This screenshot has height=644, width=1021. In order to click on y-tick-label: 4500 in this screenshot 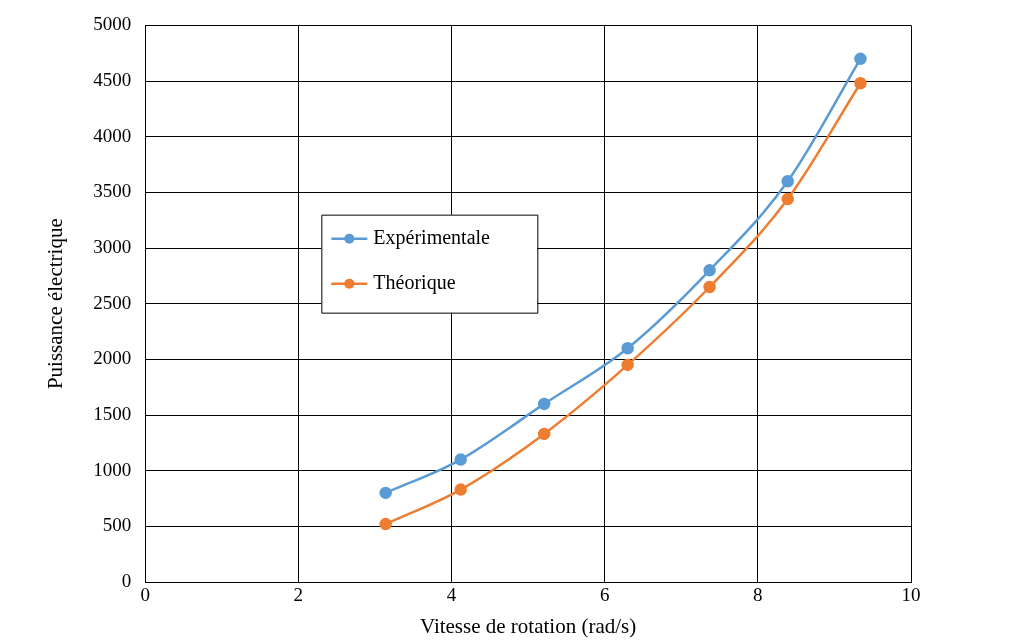, I will do `click(112, 80)`.